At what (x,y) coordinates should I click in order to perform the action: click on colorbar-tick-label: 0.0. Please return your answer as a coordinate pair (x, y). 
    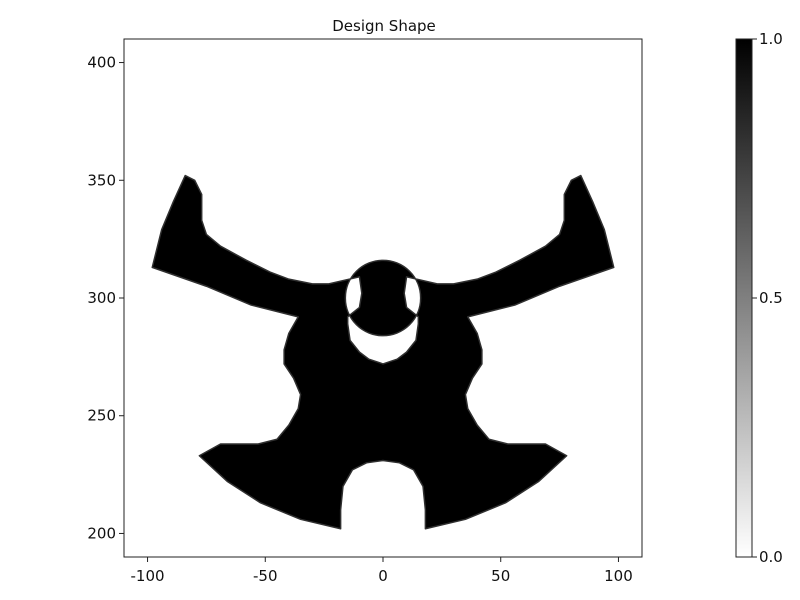
    Looking at the image, I should click on (771, 557).